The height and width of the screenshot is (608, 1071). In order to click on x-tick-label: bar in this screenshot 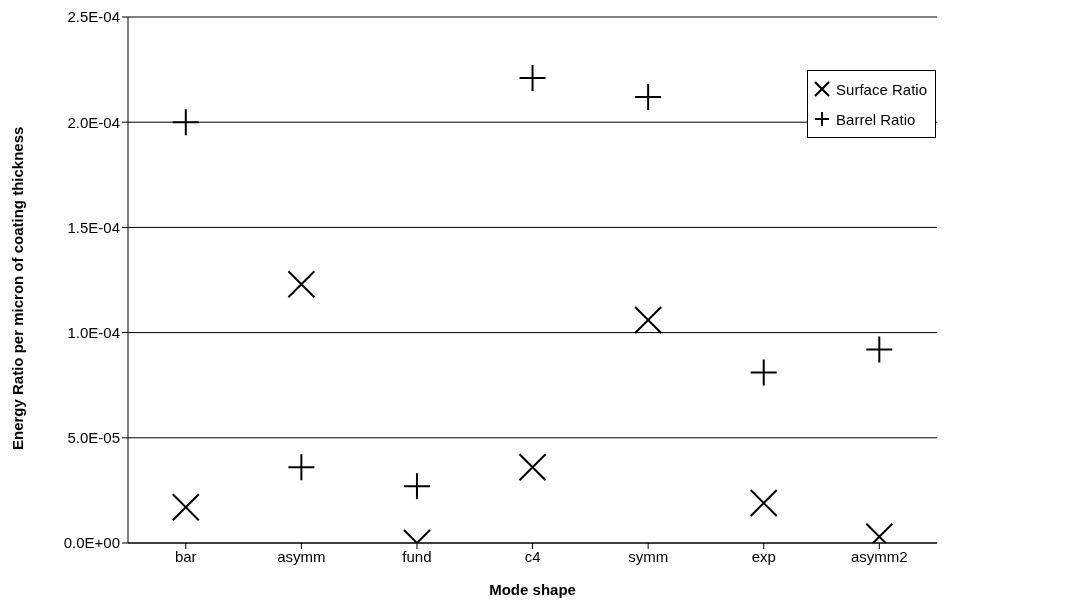, I will do `click(185, 556)`.